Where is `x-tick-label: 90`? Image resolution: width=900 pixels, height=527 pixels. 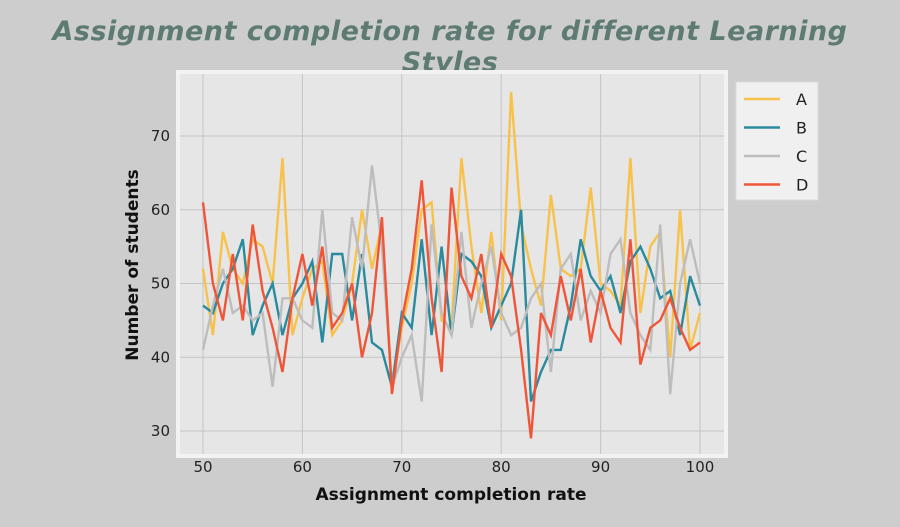
x-tick-label: 90 is located at coordinates (600, 467).